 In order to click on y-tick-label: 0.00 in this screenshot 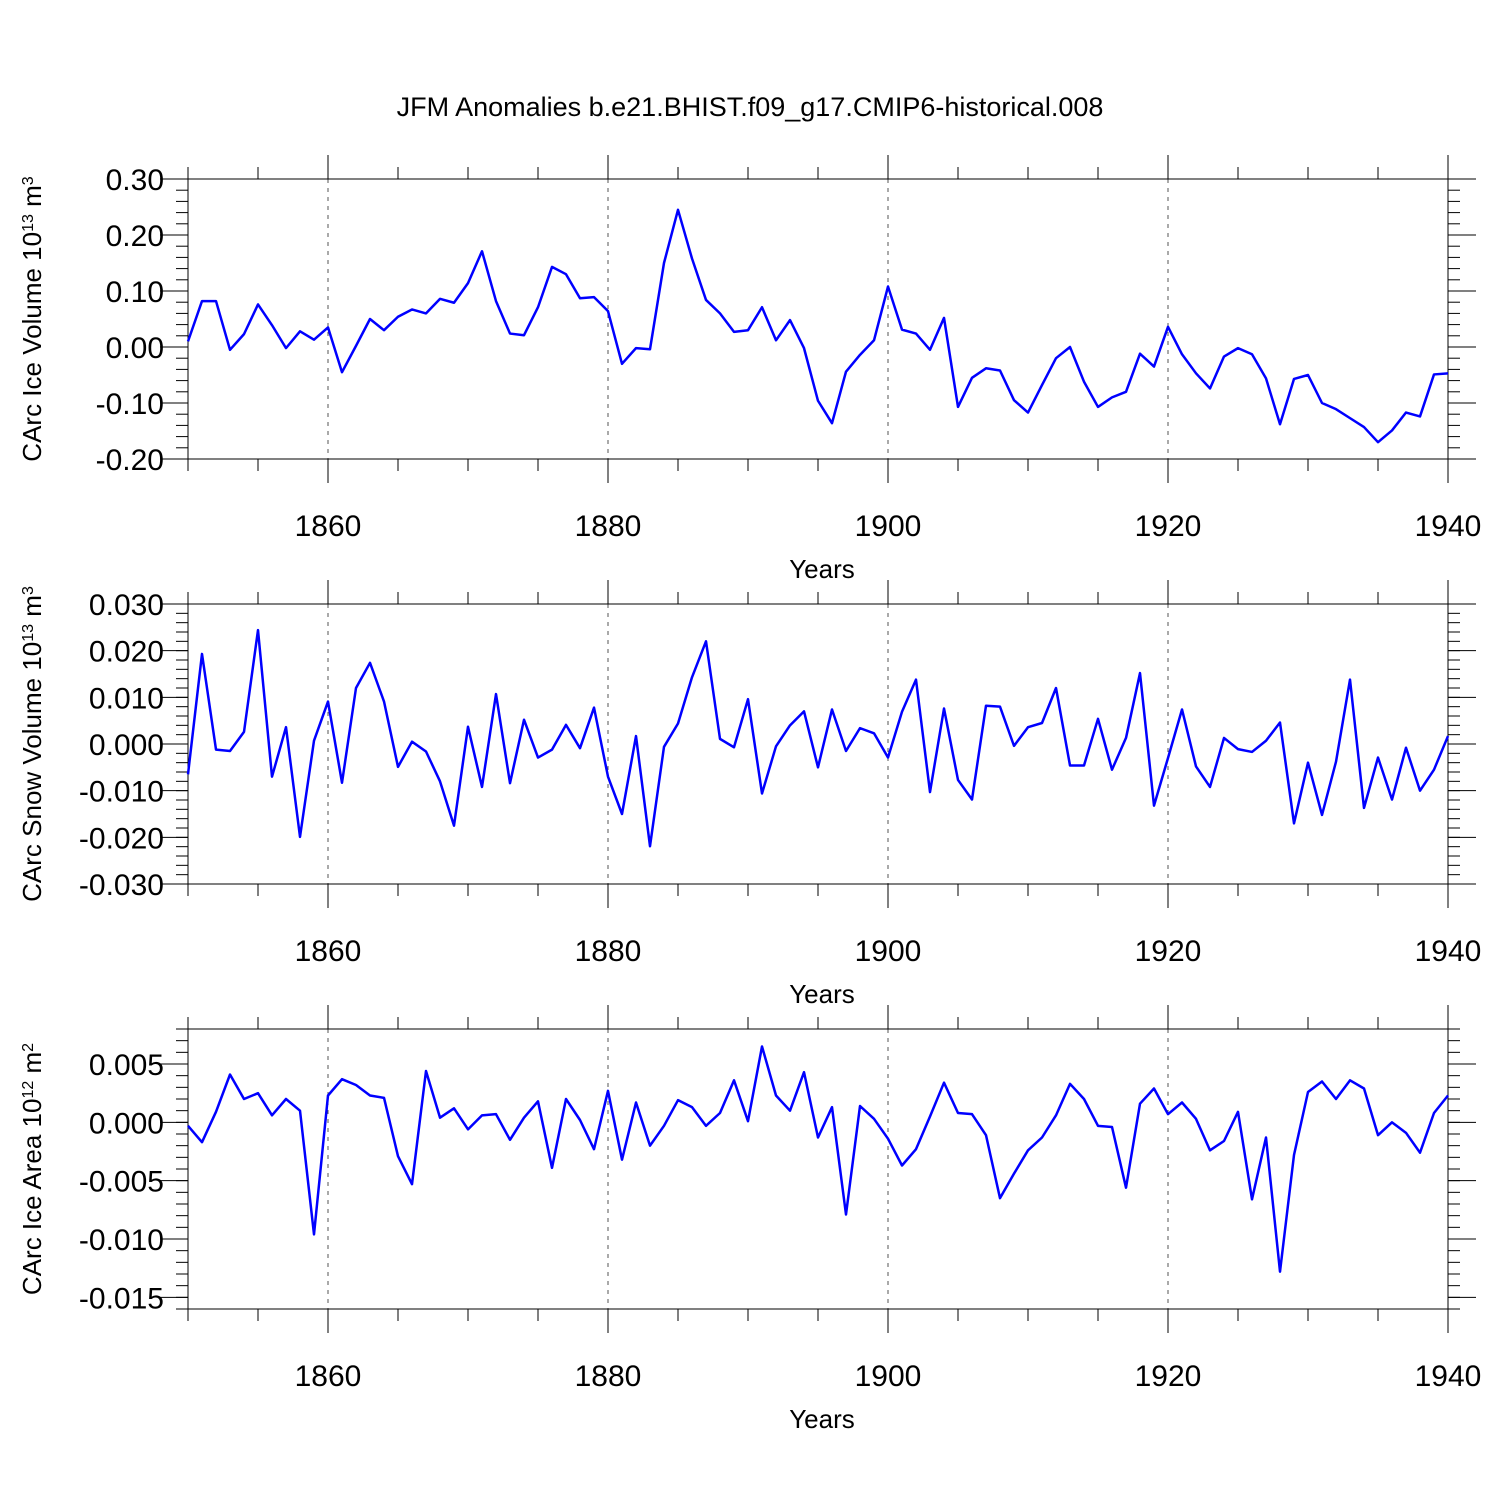, I will do `click(135, 348)`.